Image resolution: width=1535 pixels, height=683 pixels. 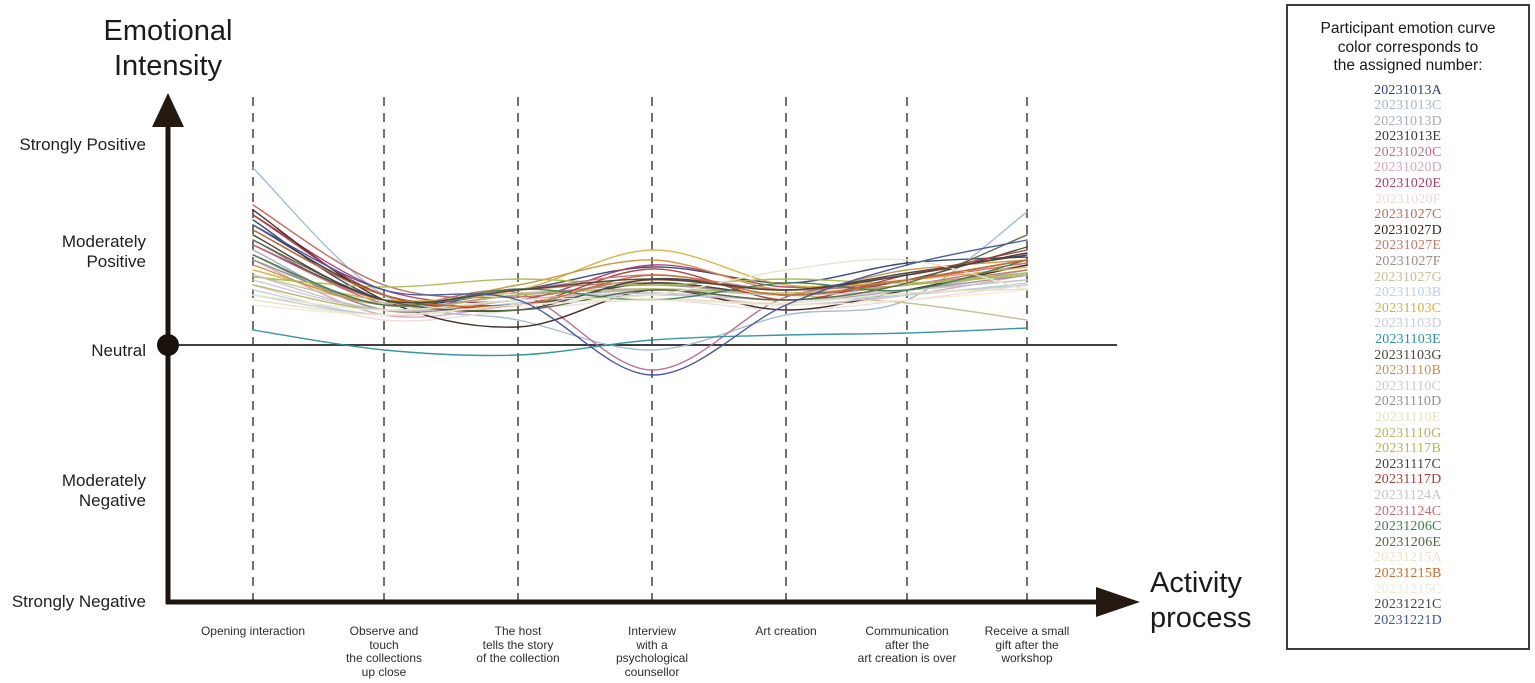 What do you see at coordinates (1408, 386) in the screenshot?
I see `legend-entry-20231110C: 20231110C` at bounding box center [1408, 386].